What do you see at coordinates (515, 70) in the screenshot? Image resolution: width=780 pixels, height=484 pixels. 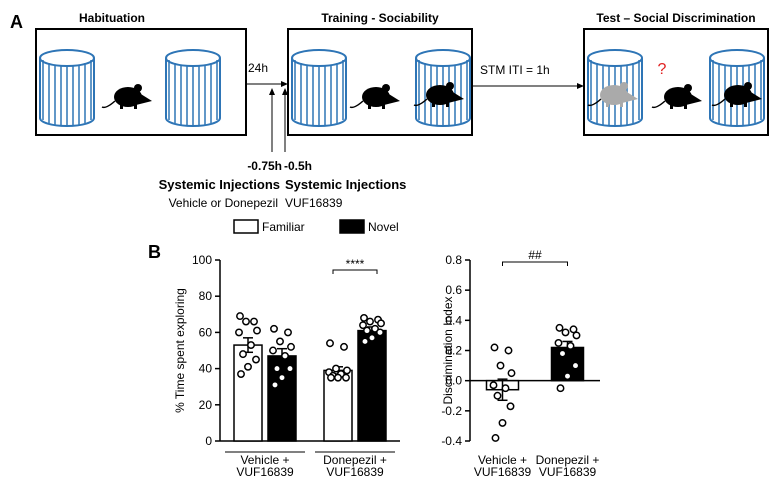 I see `interval-label: STM ITI = 1h` at bounding box center [515, 70].